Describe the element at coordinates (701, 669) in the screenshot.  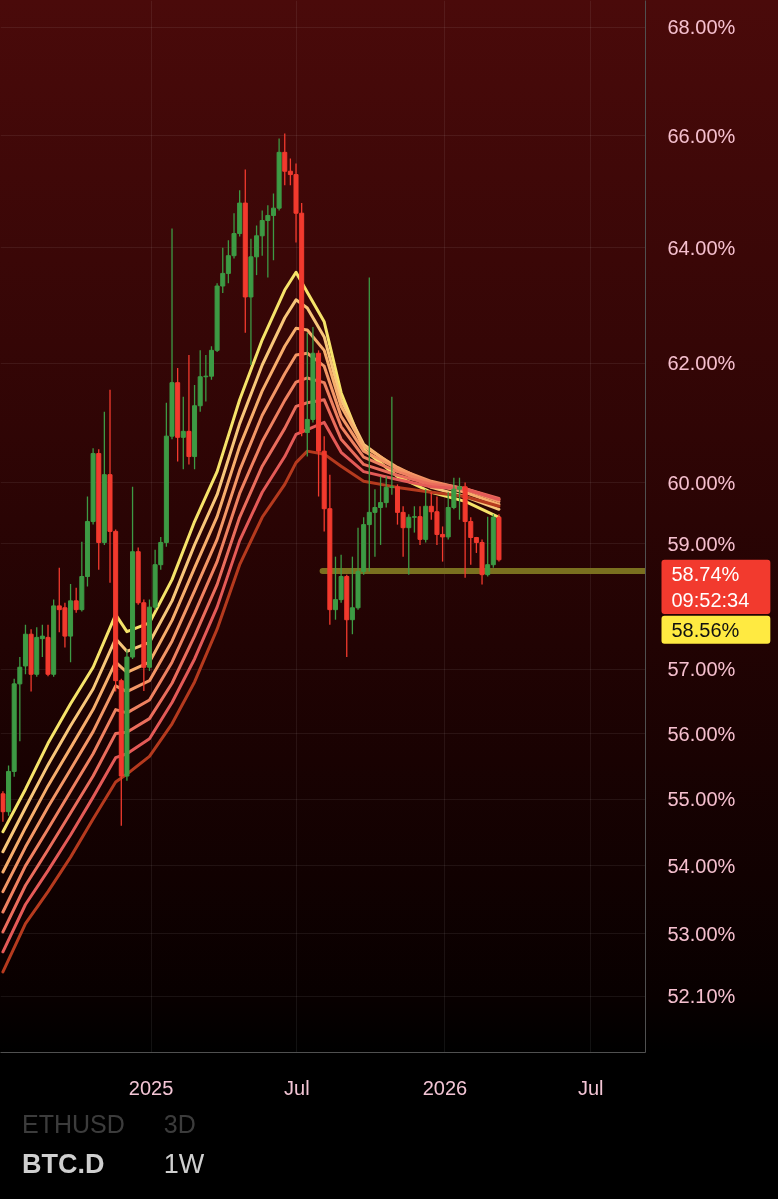
I see `y-tick-label: 57.00%` at that location.